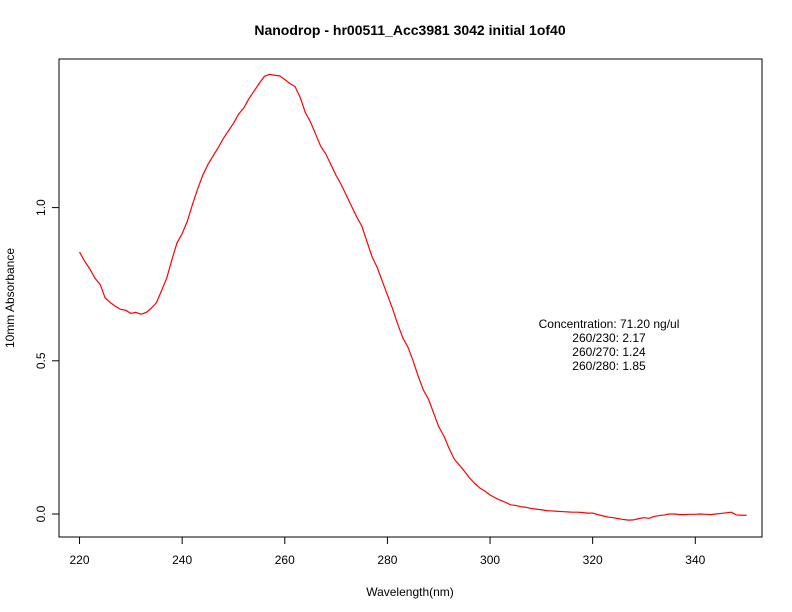 Image resolution: width=792 pixels, height=612 pixels. I want to click on x-tick-label: 300, so click(490, 560).